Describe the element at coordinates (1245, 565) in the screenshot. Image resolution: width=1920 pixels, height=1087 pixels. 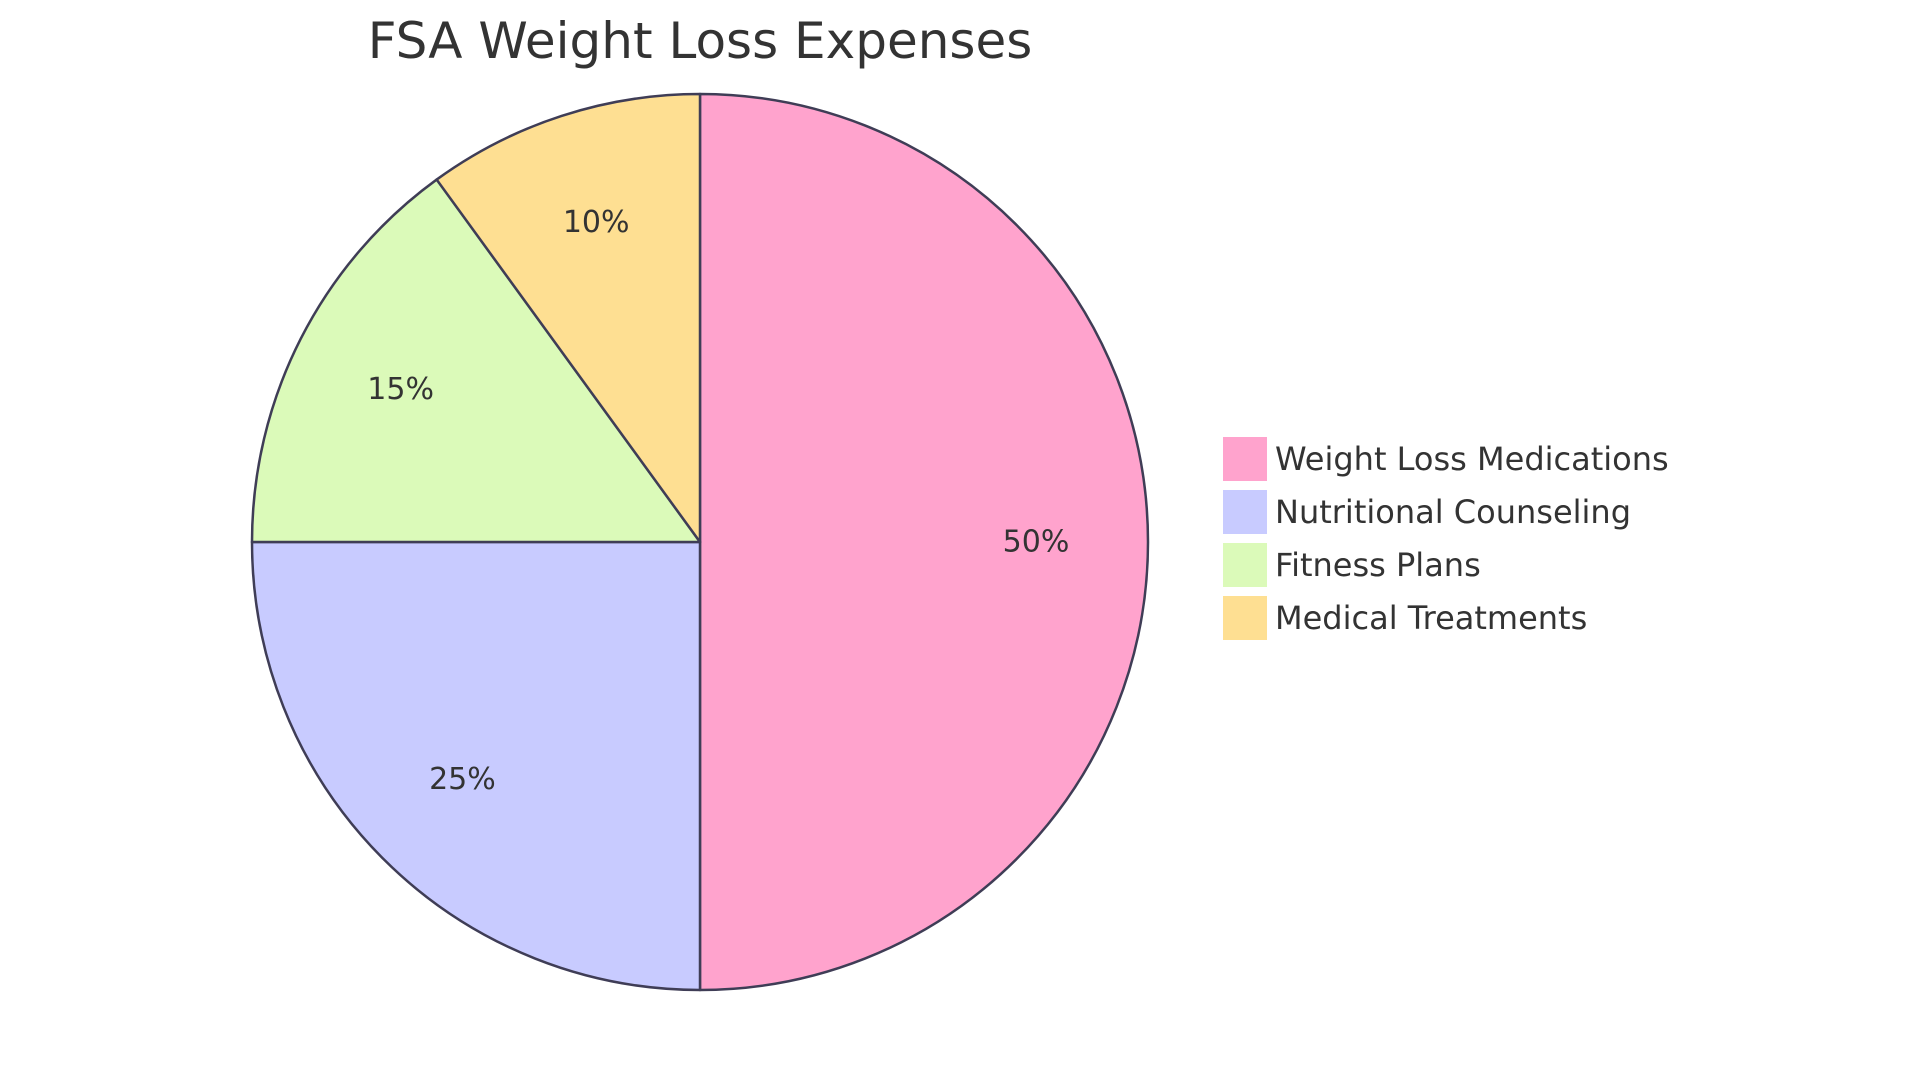
I see `legend-swatch-fitness-plans` at that location.